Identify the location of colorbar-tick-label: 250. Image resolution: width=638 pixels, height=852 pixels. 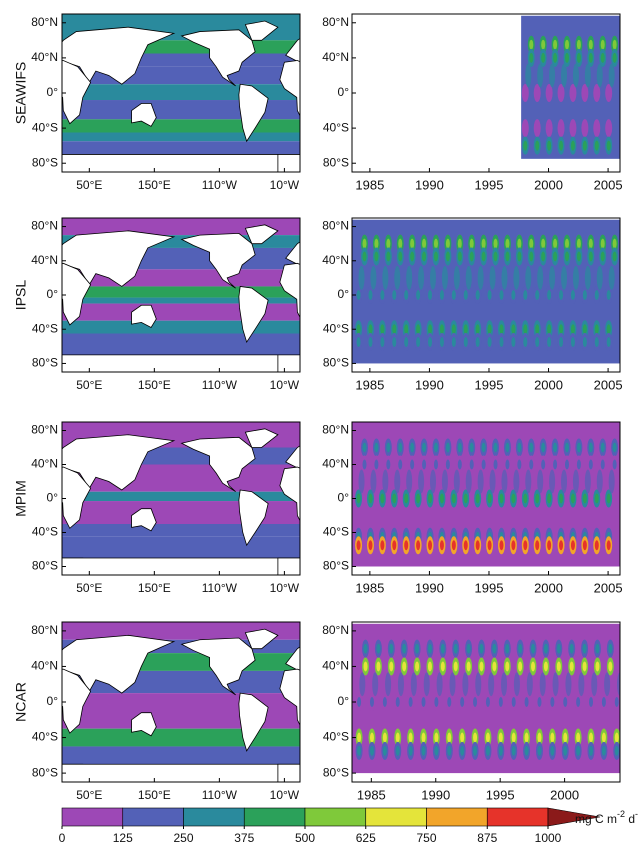
(183, 838).